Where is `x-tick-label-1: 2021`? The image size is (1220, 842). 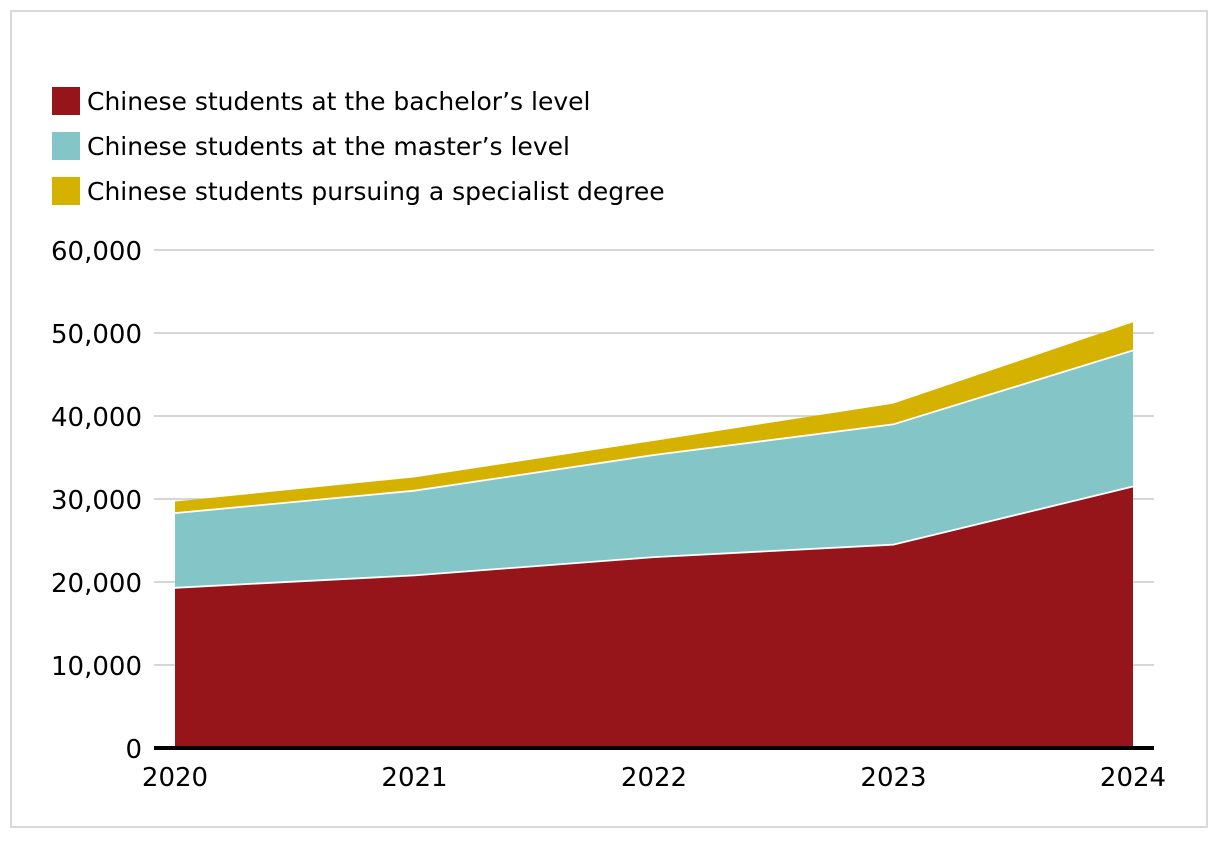
x-tick-label-1: 2021 is located at coordinates (414, 778).